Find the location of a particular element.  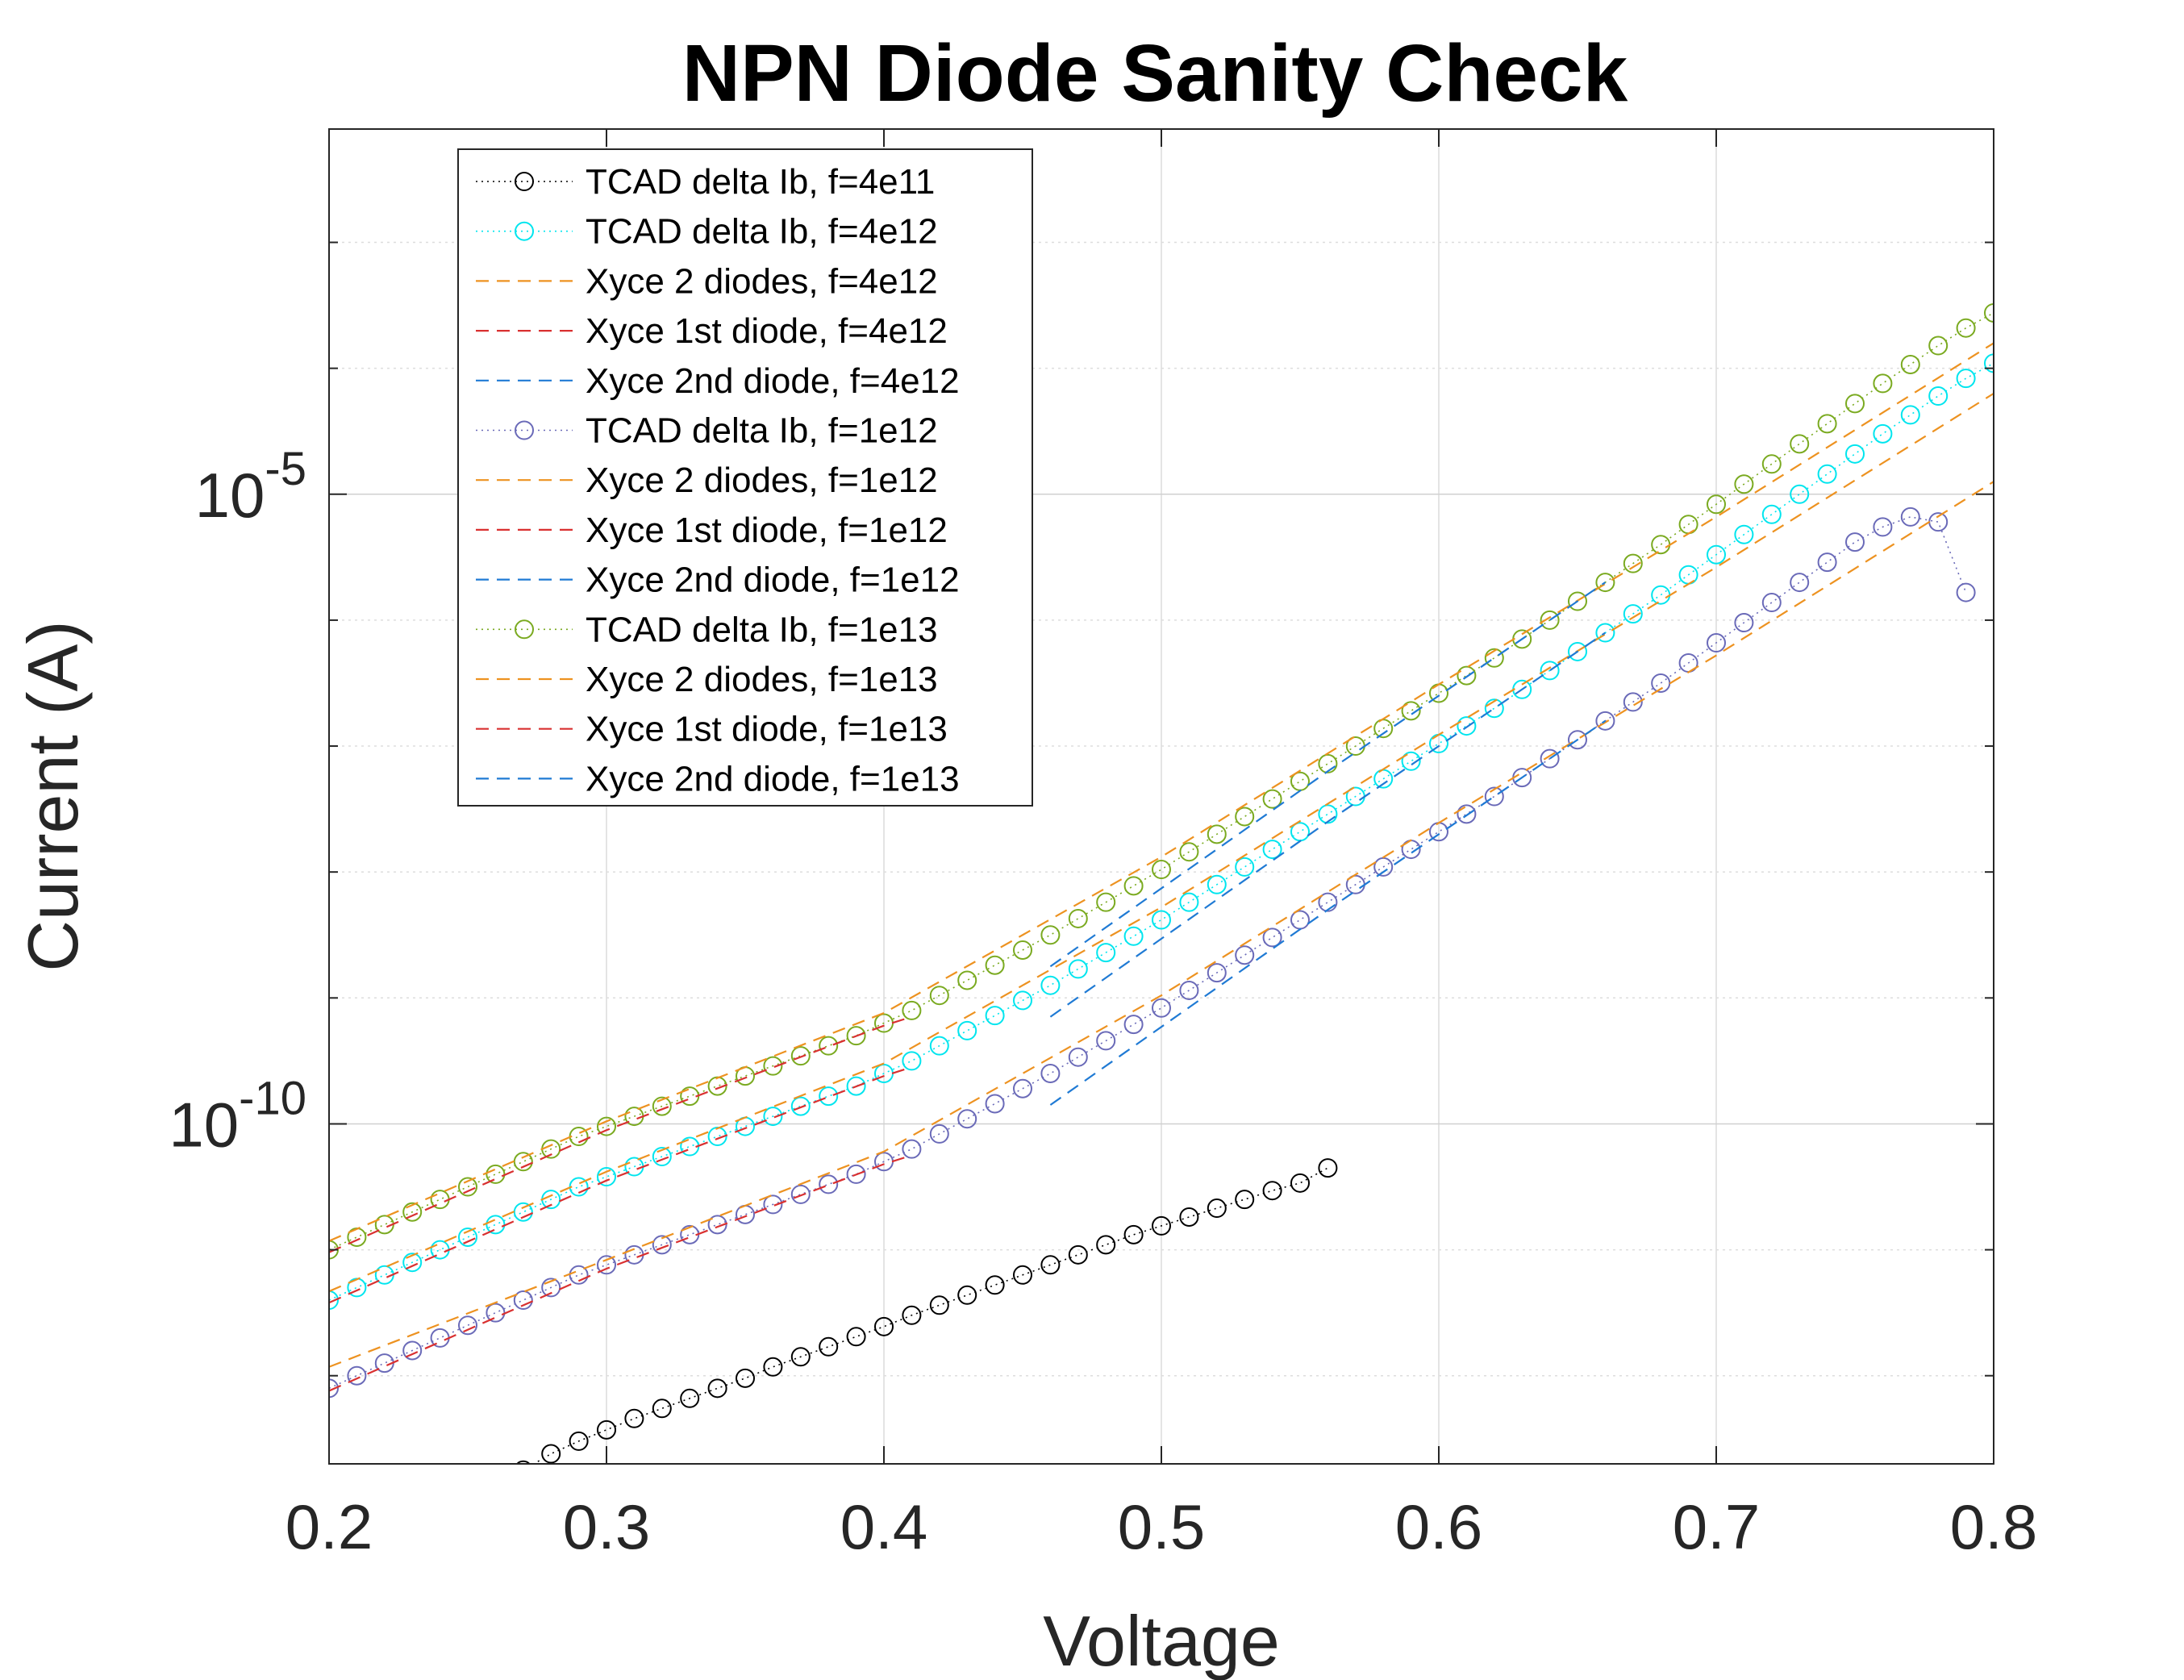

legend-label: TCAD delta Ib, f=4e11 is located at coordinates (761, 182).